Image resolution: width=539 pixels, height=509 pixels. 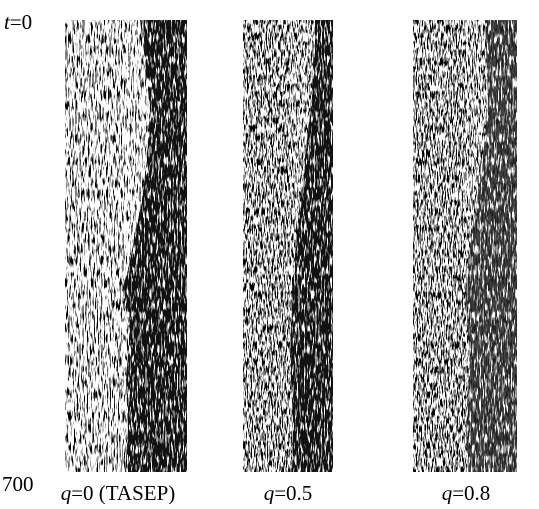 I want to click on time-value: =0, so click(x=21, y=22).